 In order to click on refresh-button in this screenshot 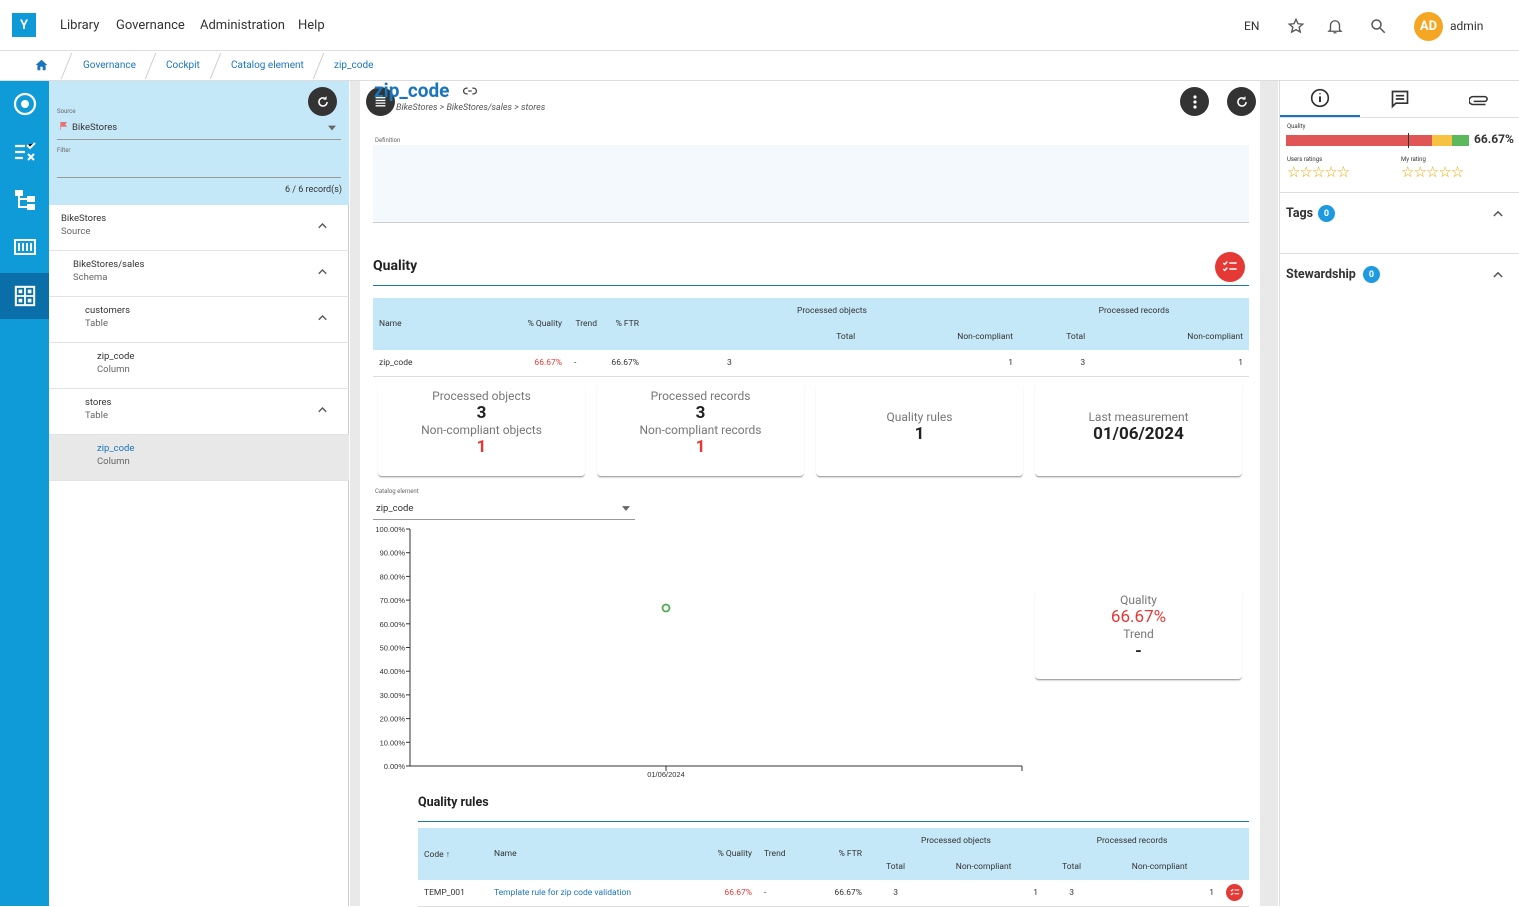, I will do `click(1241, 101)`.